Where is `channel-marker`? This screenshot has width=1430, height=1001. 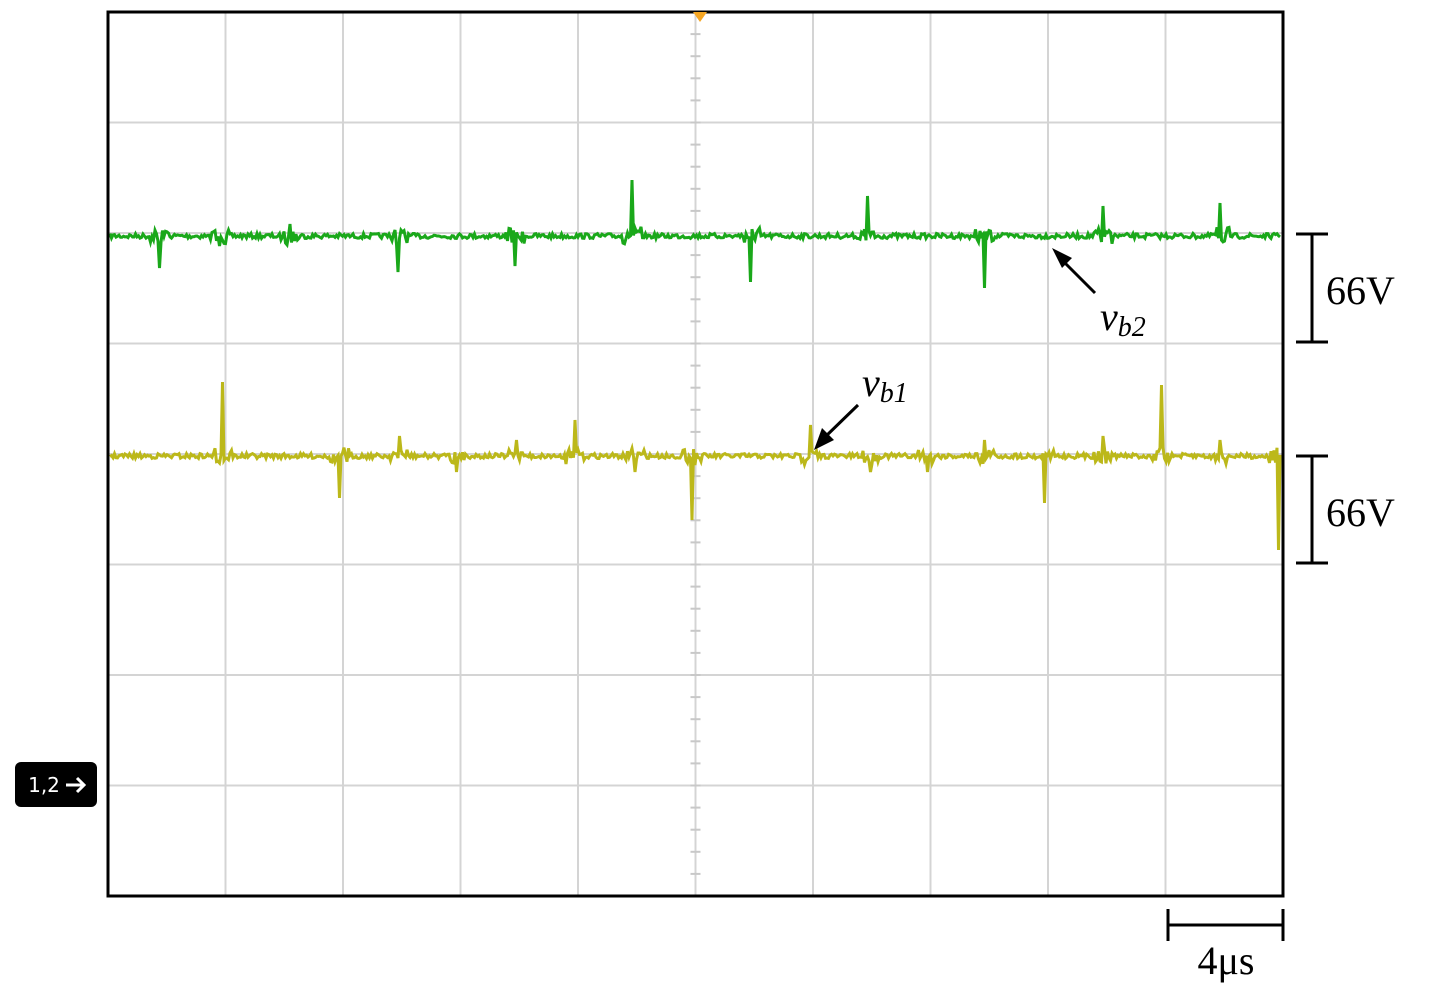
channel-marker is located at coordinates (56, 784).